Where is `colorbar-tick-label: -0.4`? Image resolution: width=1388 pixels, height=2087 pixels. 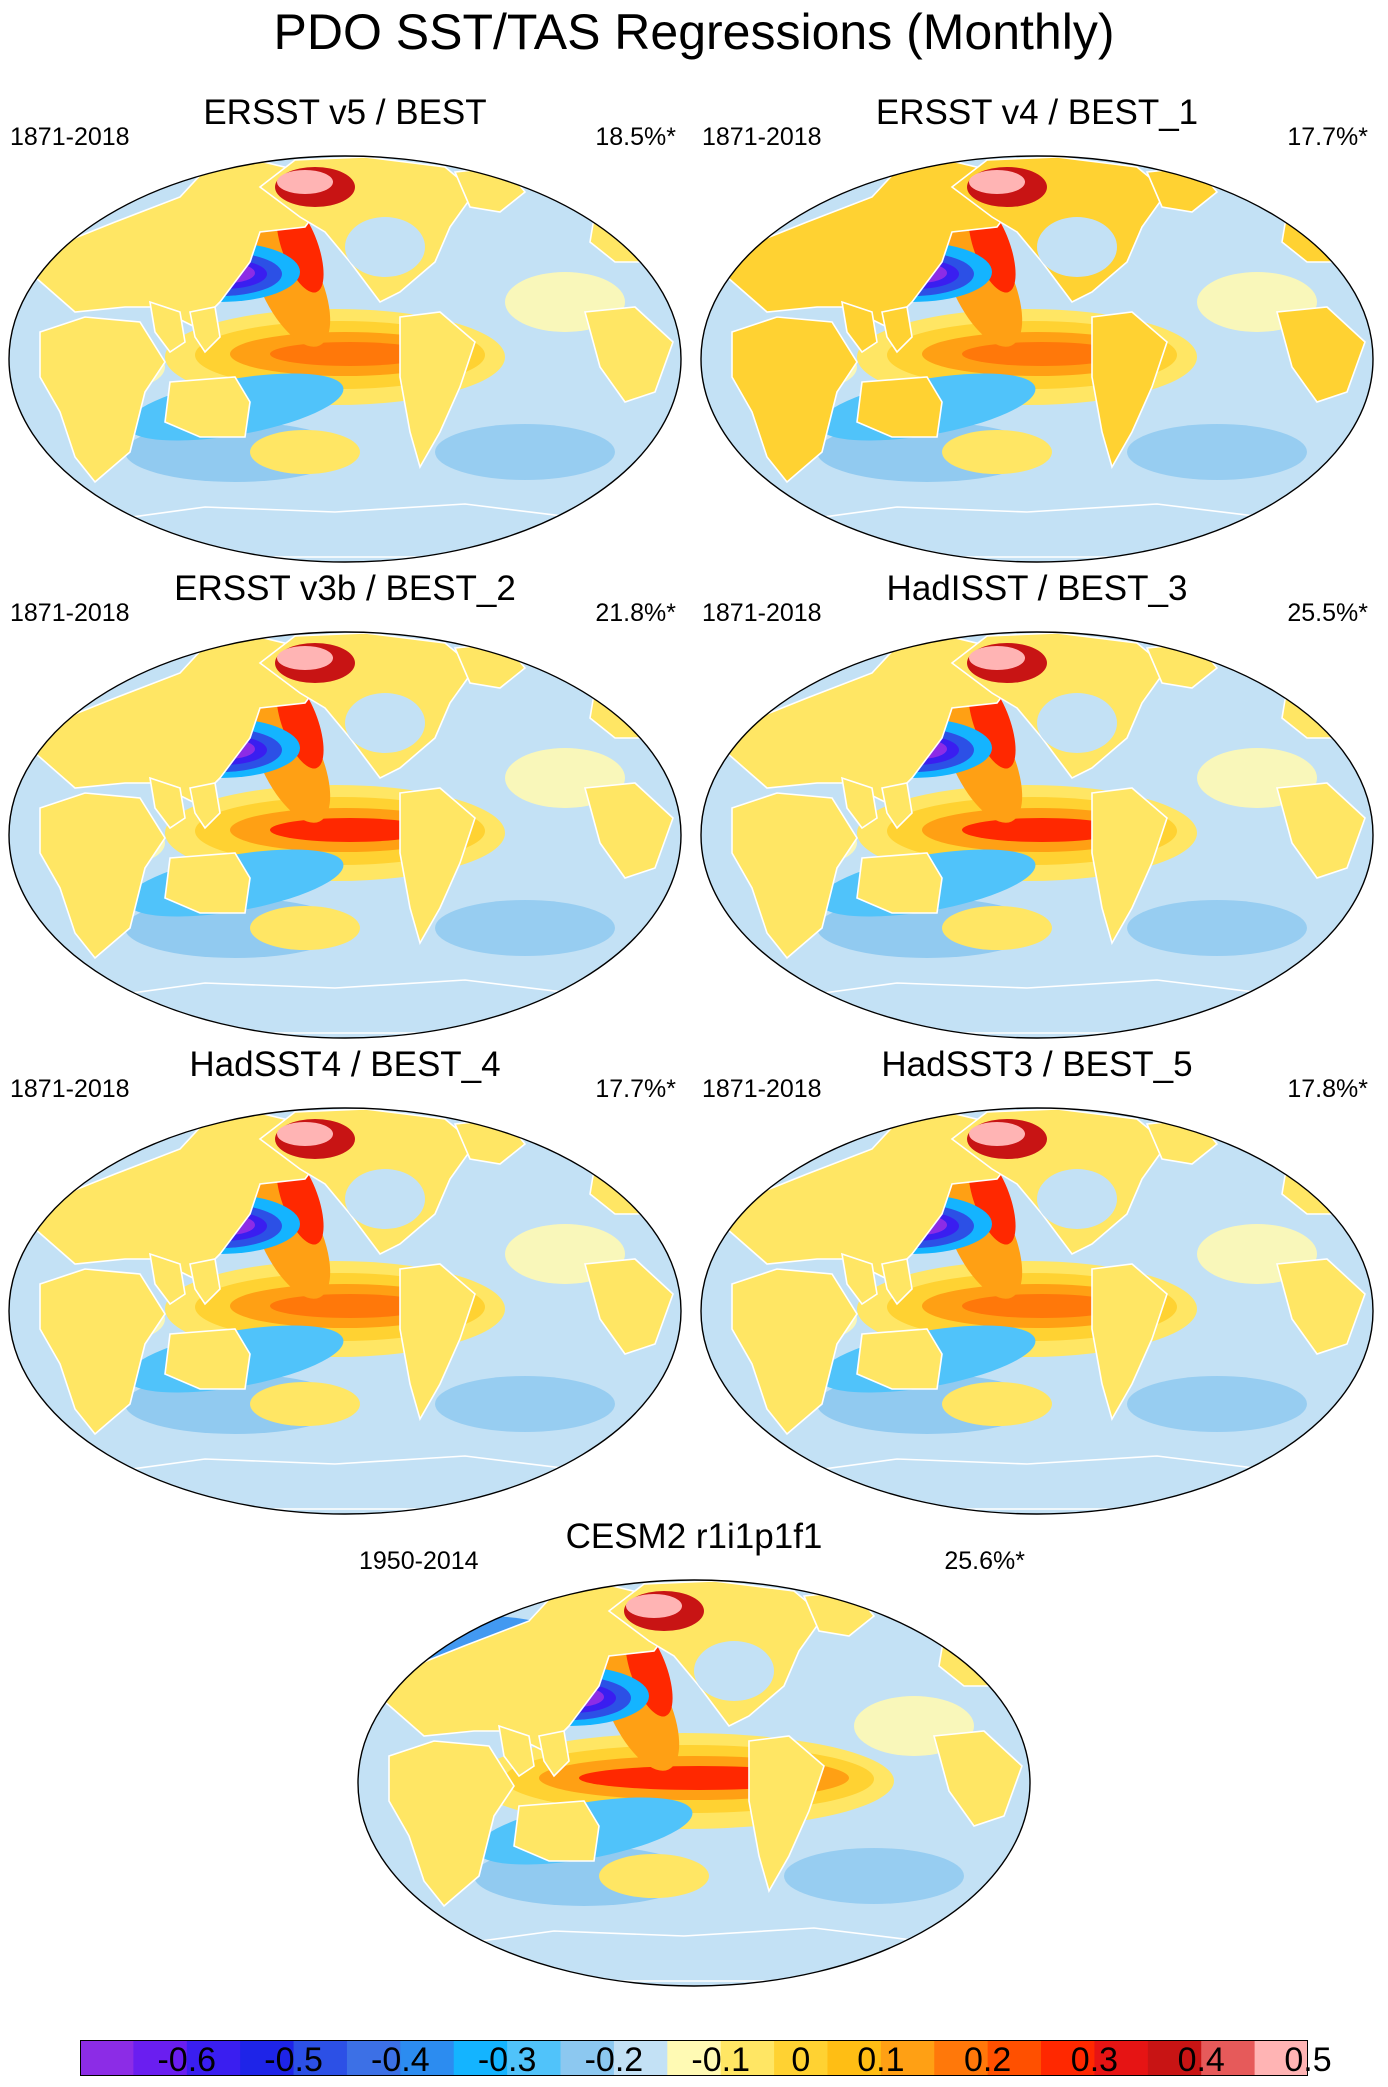 colorbar-tick-label: -0.4 is located at coordinates (400, 2060).